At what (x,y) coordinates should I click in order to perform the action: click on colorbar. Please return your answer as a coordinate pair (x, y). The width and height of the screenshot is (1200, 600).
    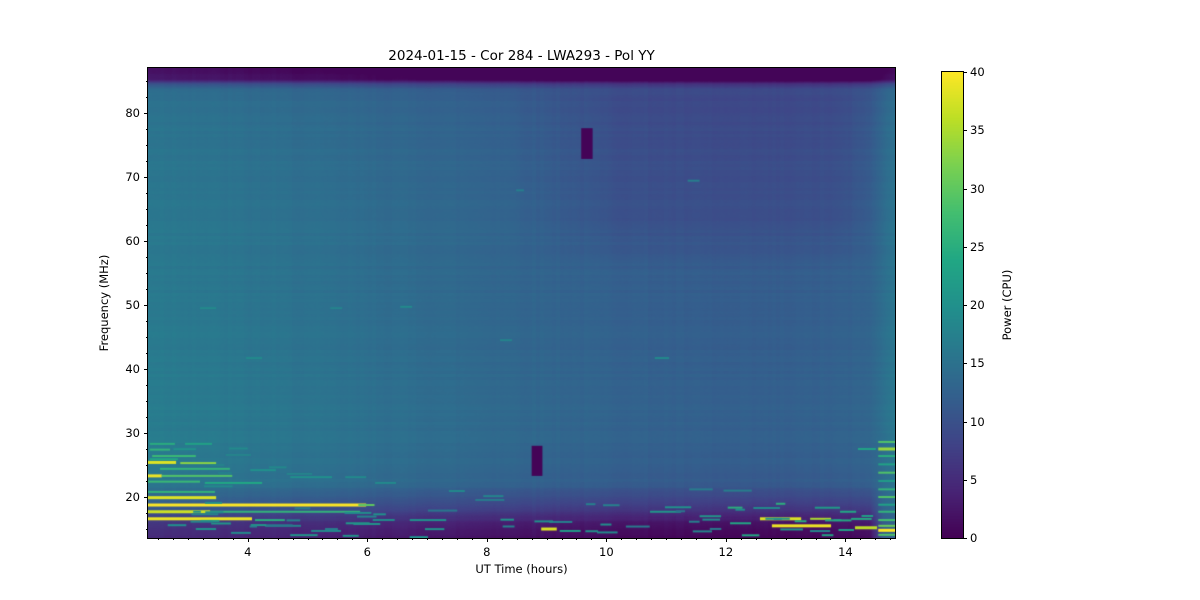
    Looking at the image, I should click on (952, 305).